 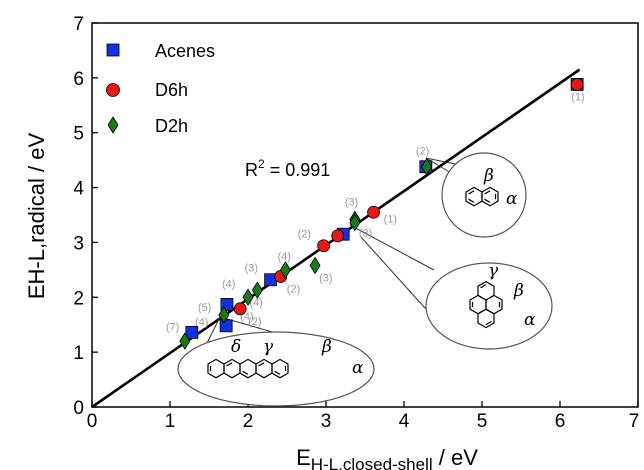 I want to click on inset-pentacene-beta: β, so click(x=326, y=347).